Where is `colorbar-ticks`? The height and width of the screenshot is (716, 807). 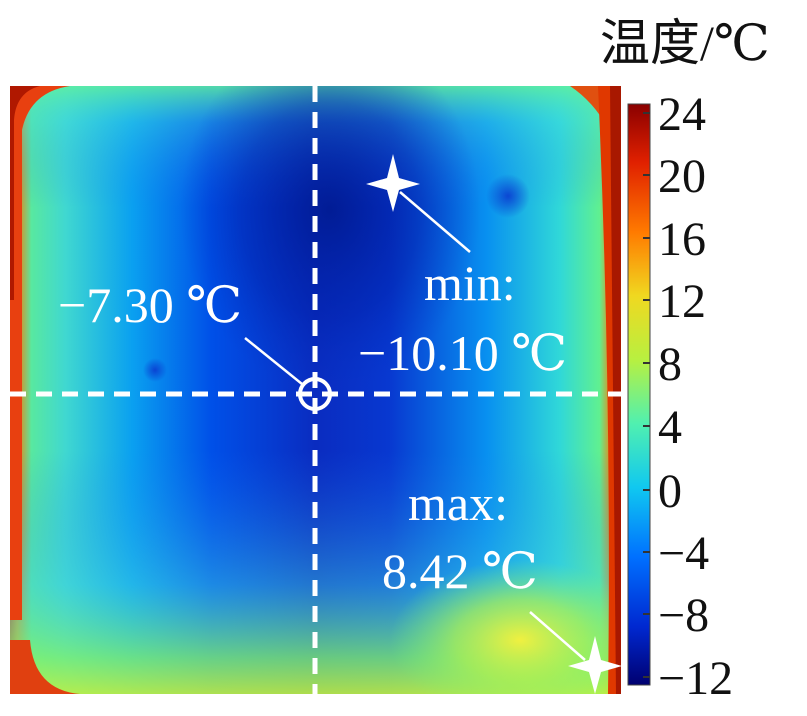 colorbar-ticks is located at coordinates (646, 395).